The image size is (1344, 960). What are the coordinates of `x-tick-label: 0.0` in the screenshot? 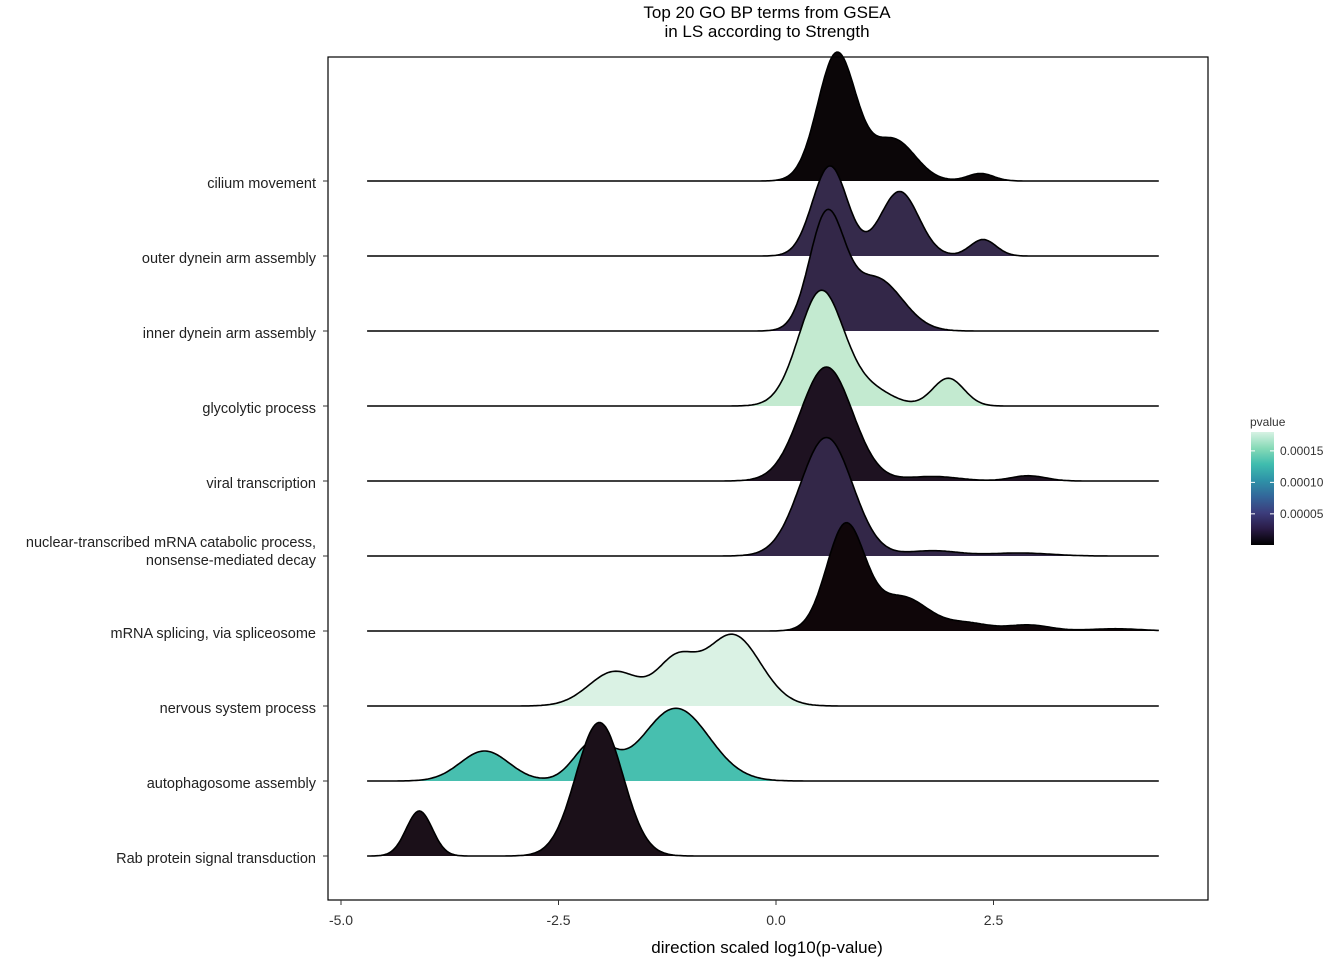 It's located at (776, 920).